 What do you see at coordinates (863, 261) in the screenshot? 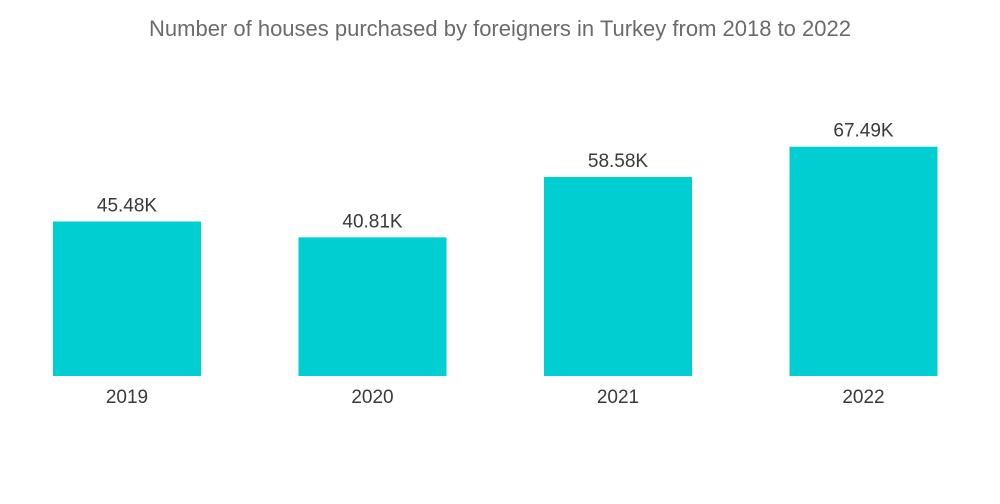
I see `bar-2022` at bounding box center [863, 261].